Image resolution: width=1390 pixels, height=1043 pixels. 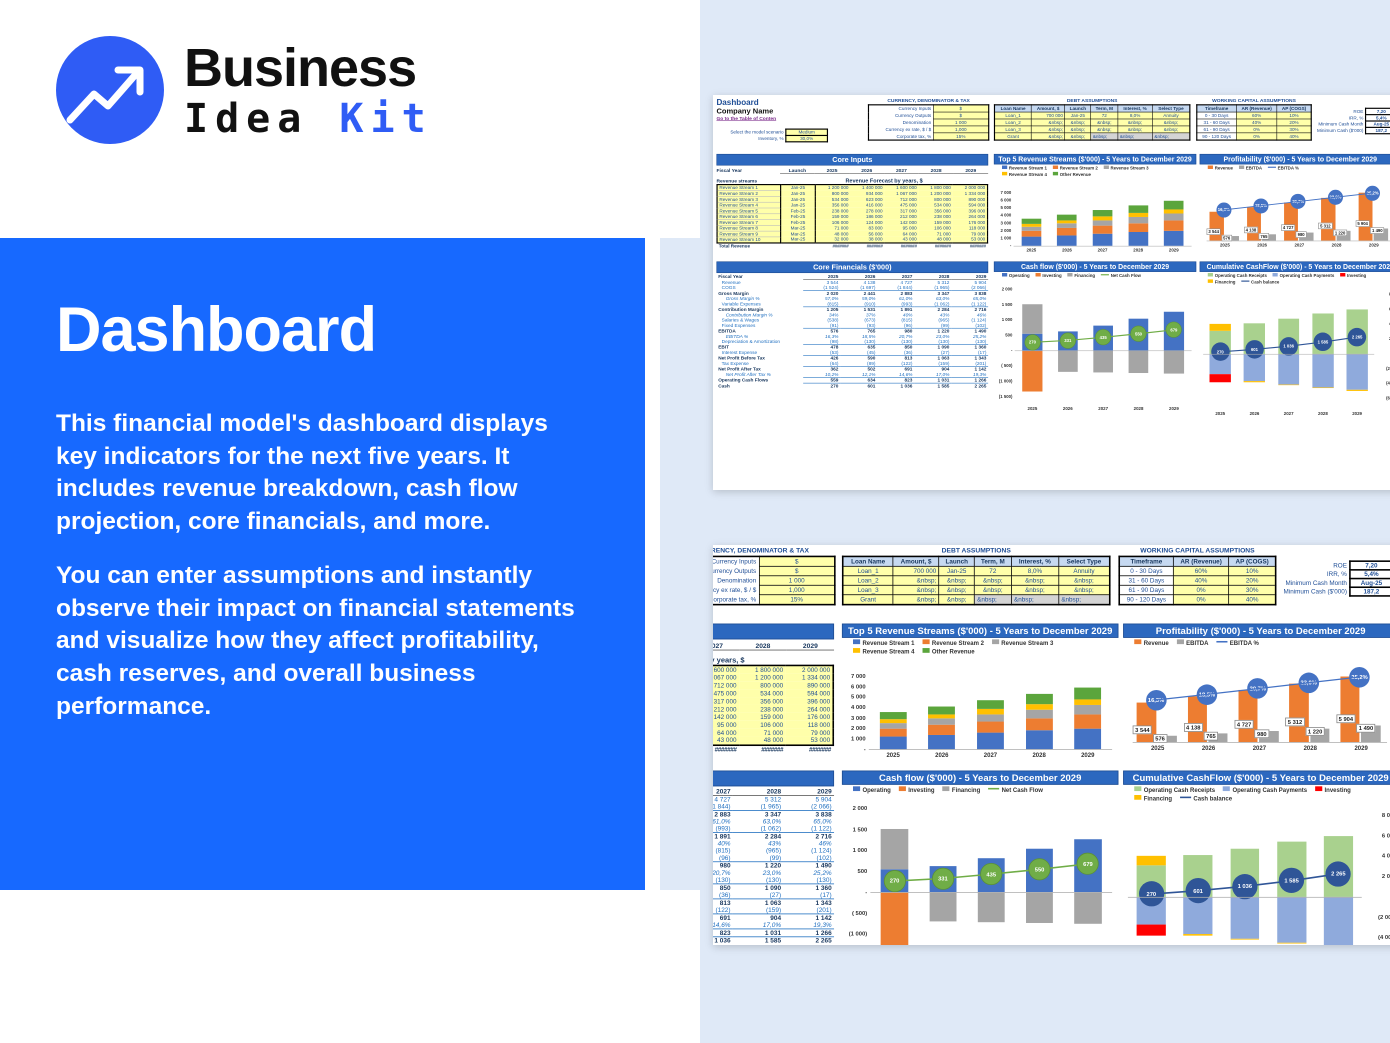 What do you see at coordinates (1201, 571) in the screenshot?
I see `wc-cell: 60%` at bounding box center [1201, 571].